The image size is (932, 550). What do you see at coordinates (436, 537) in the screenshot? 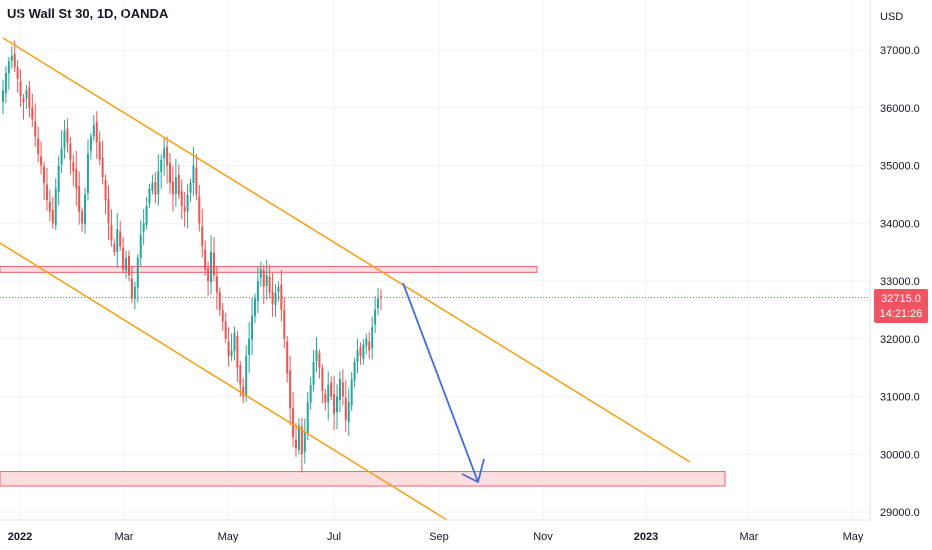
I see `time-axis-ticks: 2022 Mar May Jul Sep Nov 2023 Mar May` at bounding box center [436, 537].